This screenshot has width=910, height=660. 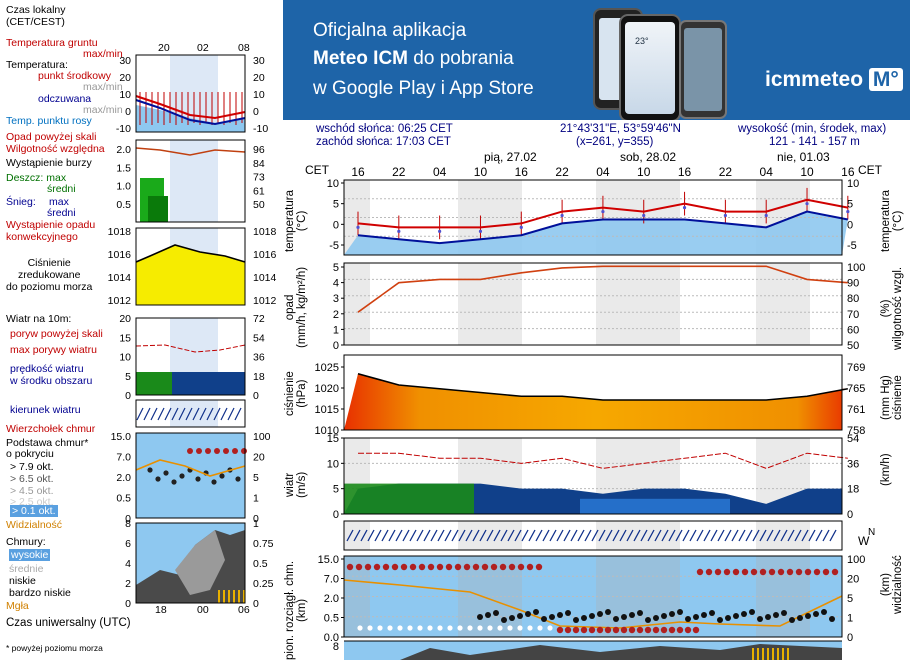 I want to click on leg-precip-tick-left: 1.5, so click(x=123, y=168).